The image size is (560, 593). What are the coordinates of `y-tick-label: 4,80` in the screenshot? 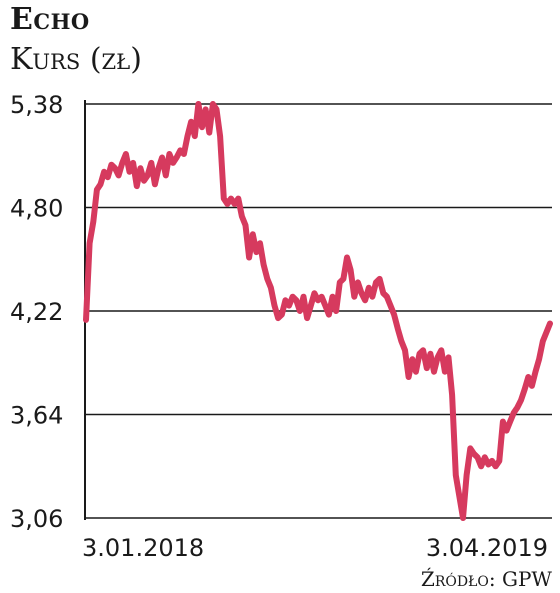 It's located at (36, 209).